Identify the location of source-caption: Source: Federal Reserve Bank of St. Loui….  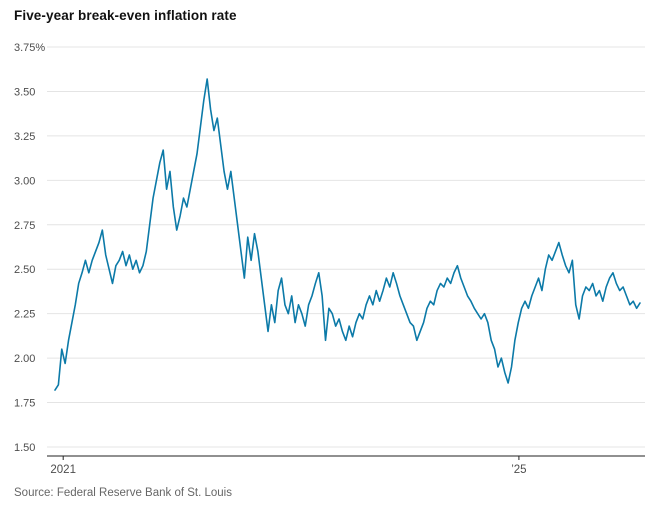
(123, 493).